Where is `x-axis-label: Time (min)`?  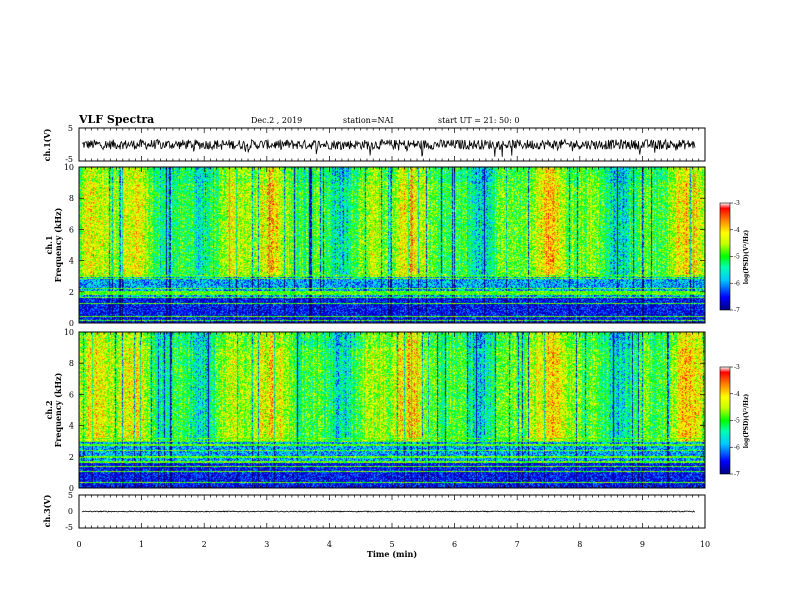 x-axis-label: Time (min) is located at coordinates (392, 554).